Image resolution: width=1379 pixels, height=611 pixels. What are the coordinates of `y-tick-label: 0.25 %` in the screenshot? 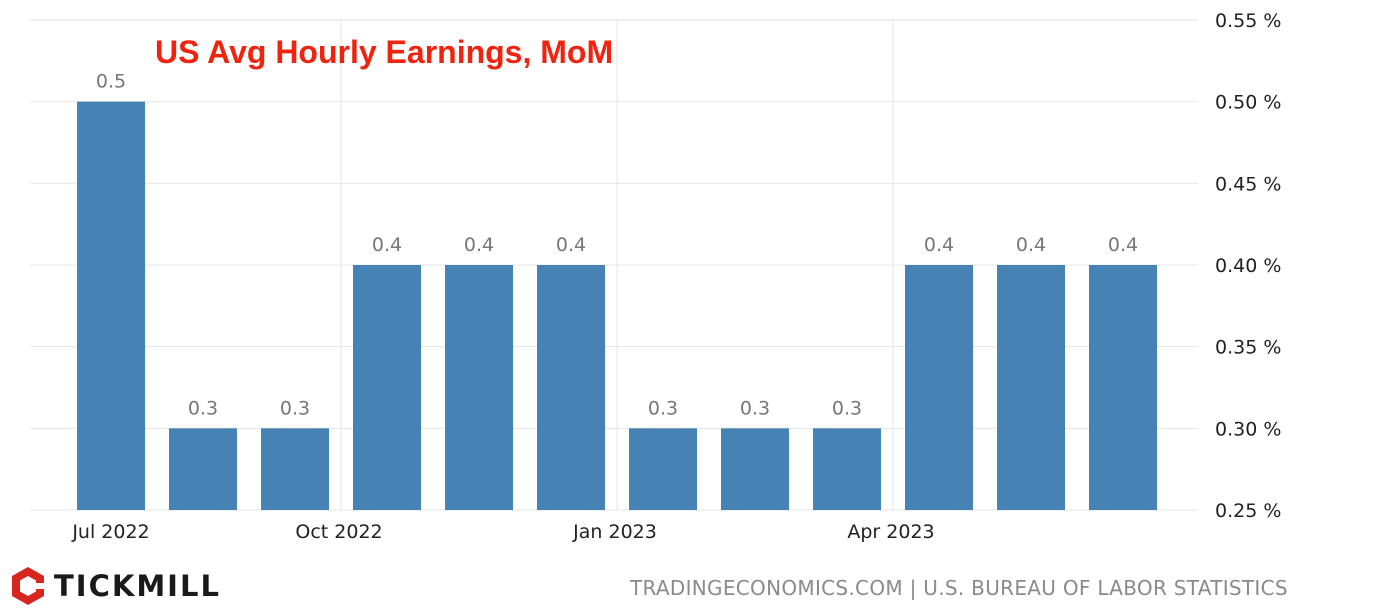 It's located at (1248, 511).